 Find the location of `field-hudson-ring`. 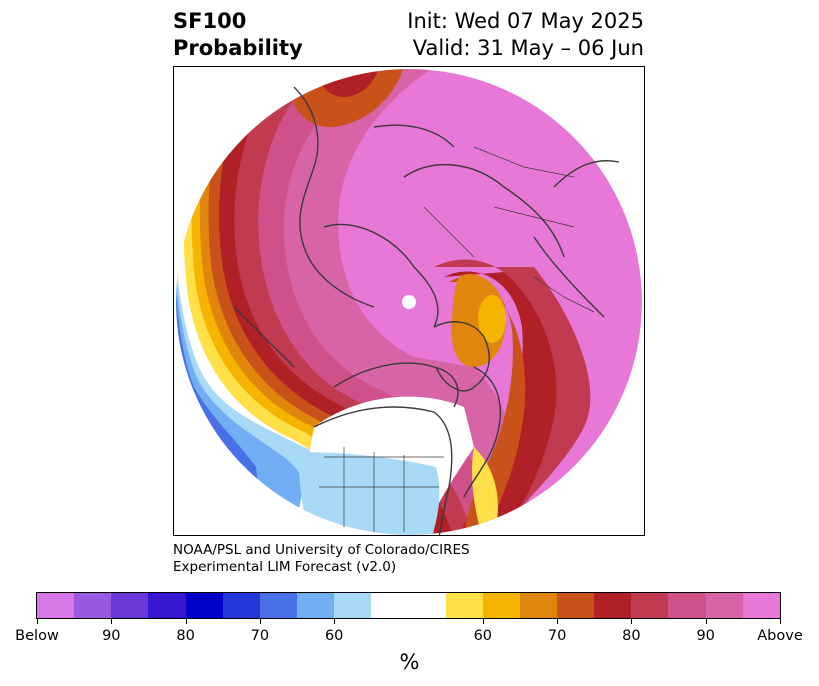

field-hudson-ring is located at coordinates (512, 397).